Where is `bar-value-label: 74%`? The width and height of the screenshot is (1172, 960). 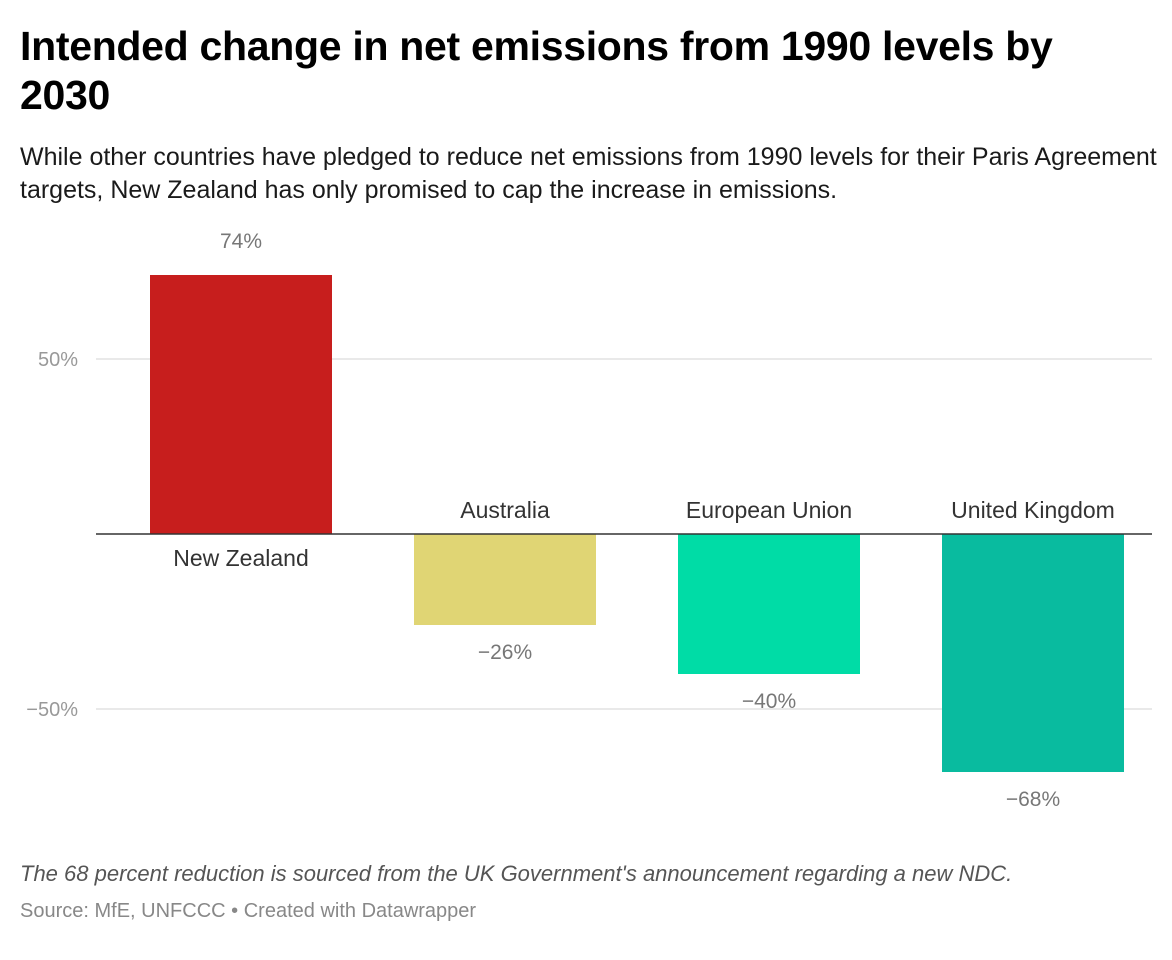 bar-value-label: 74% is located at coordinates (241, 241).